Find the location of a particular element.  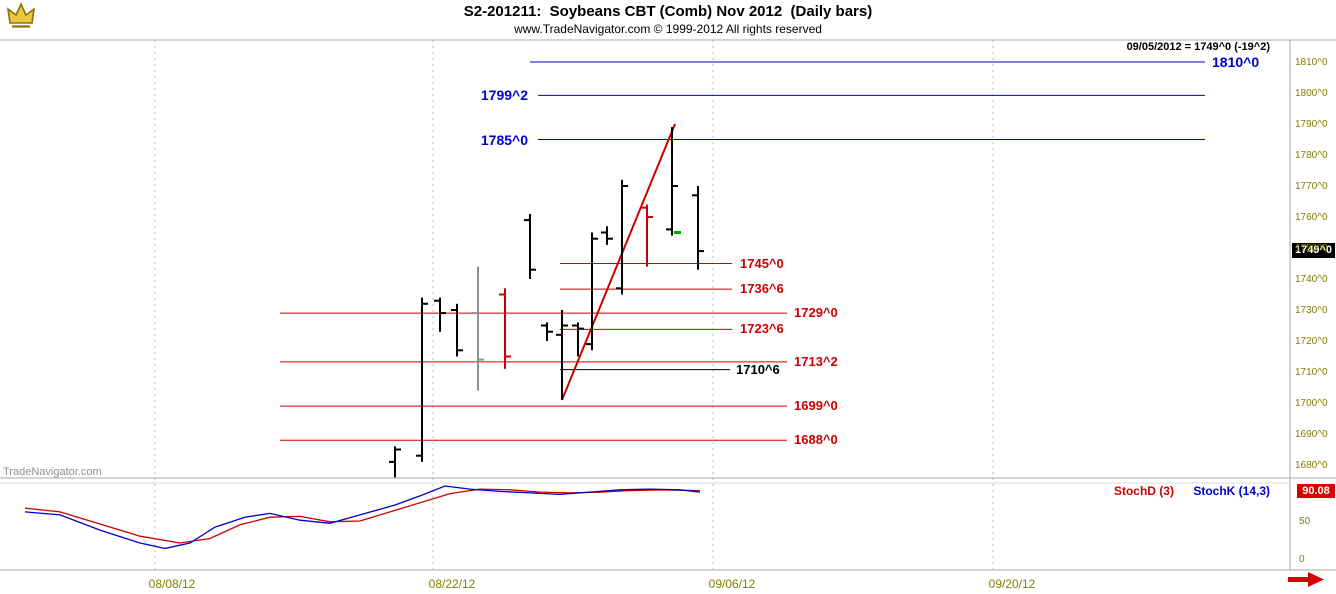

stochd-label: StochD (3) is located at coordinates (1143, 491).